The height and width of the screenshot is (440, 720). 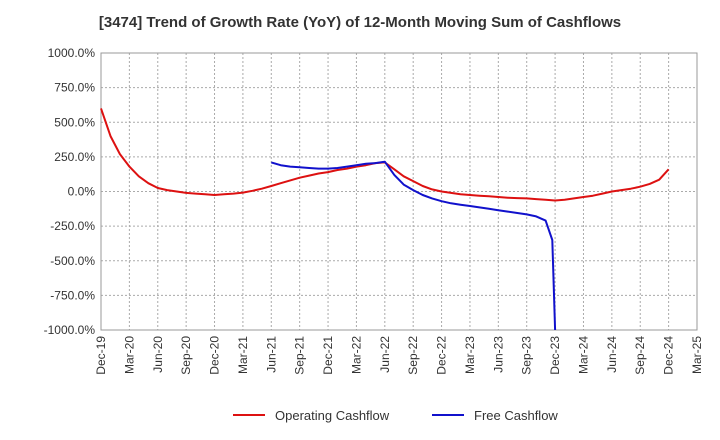 I want to click on x-tick-label: Dec-19, so click(x=101, y=355).